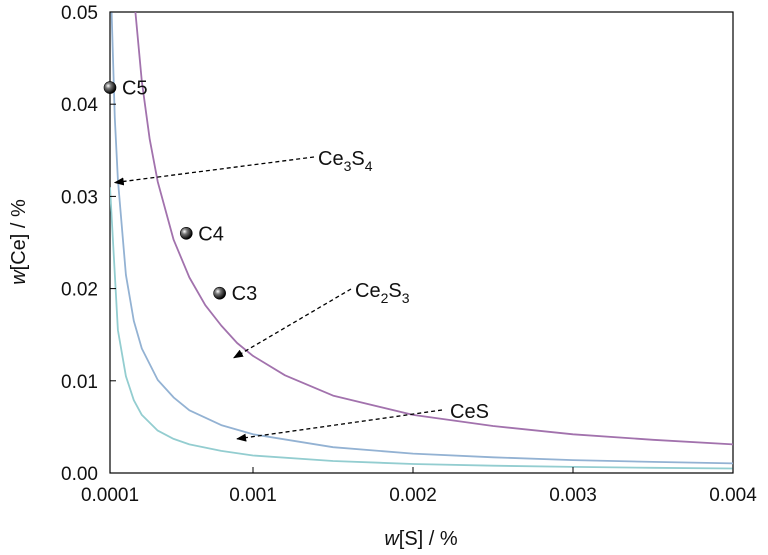 This screenshot has width=768, height=555. I want to click on x-tick-label: 0.002, so click(413, 495).